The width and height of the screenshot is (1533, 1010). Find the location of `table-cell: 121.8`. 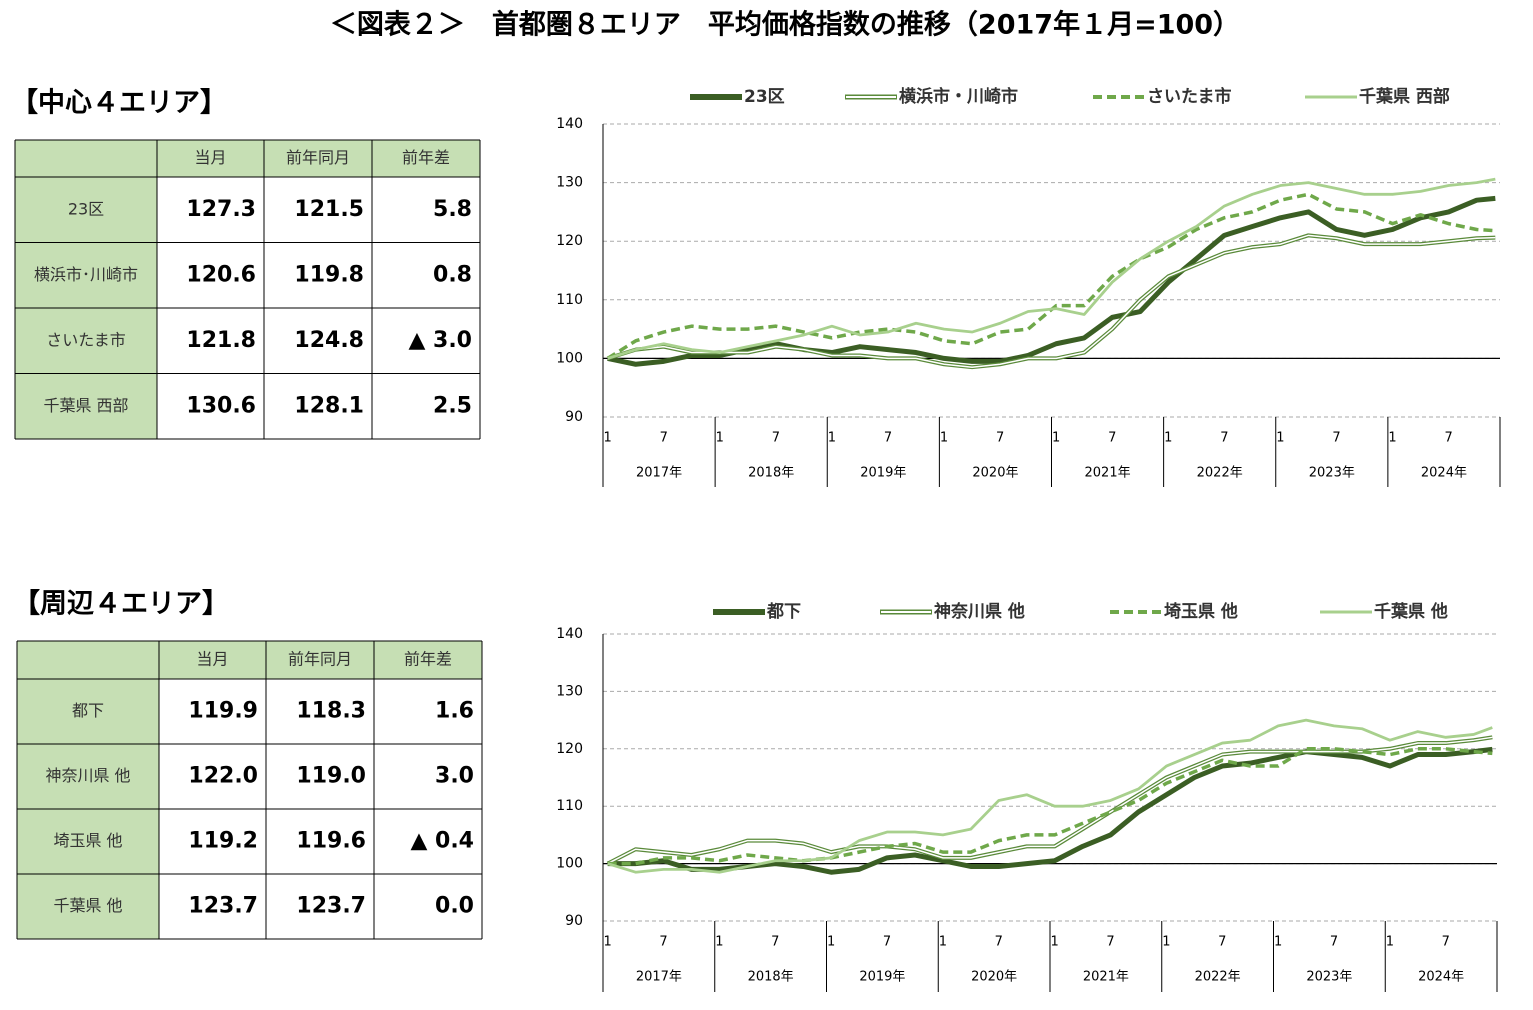

table-cell: 121.8 is located at coordinates (221, 340).